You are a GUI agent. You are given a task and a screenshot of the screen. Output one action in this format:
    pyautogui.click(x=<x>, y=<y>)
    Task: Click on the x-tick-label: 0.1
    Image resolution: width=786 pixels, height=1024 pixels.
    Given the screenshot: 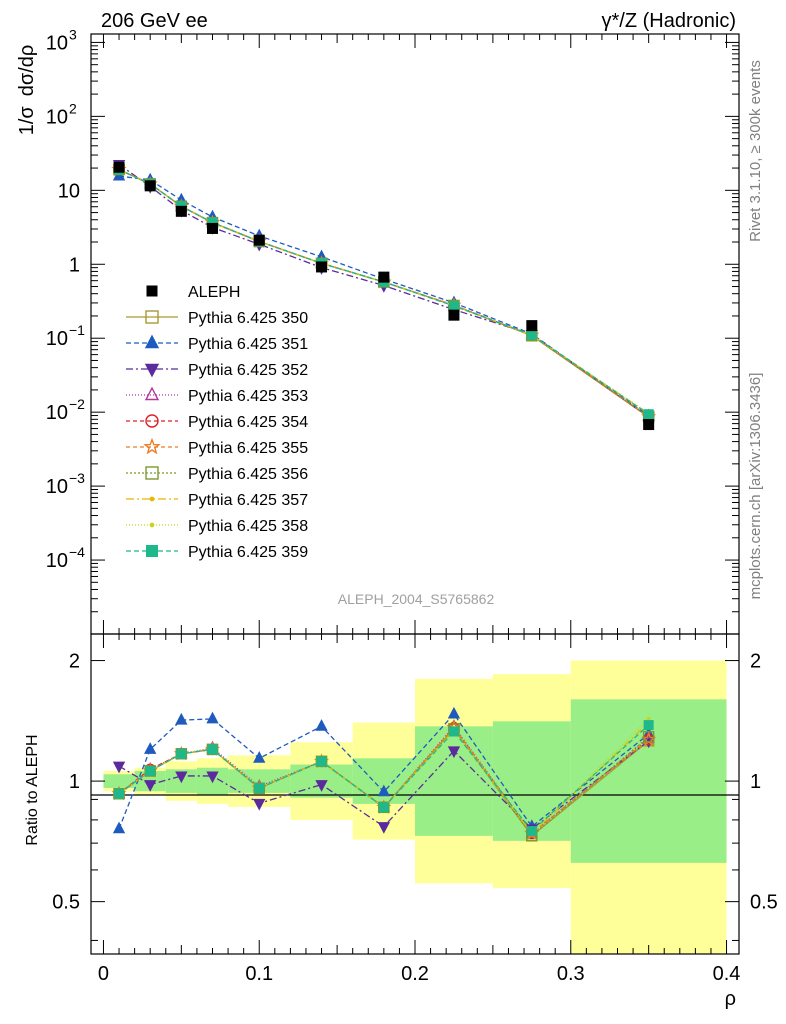 What is the action you would take?
    pyautogui.click(x=259, y=974)
    